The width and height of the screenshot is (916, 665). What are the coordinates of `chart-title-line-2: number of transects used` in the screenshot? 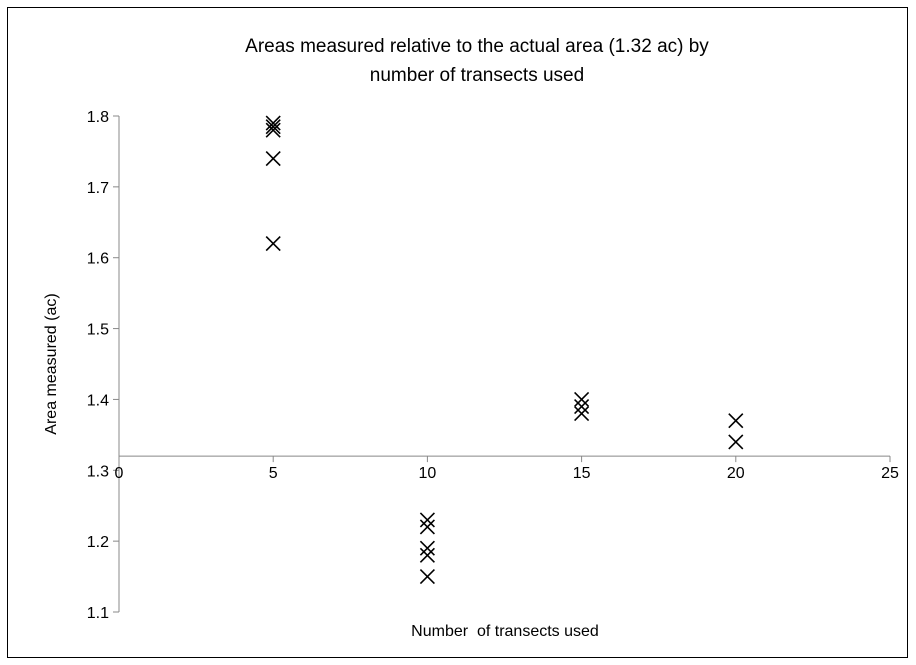 It's located at (477, 75).